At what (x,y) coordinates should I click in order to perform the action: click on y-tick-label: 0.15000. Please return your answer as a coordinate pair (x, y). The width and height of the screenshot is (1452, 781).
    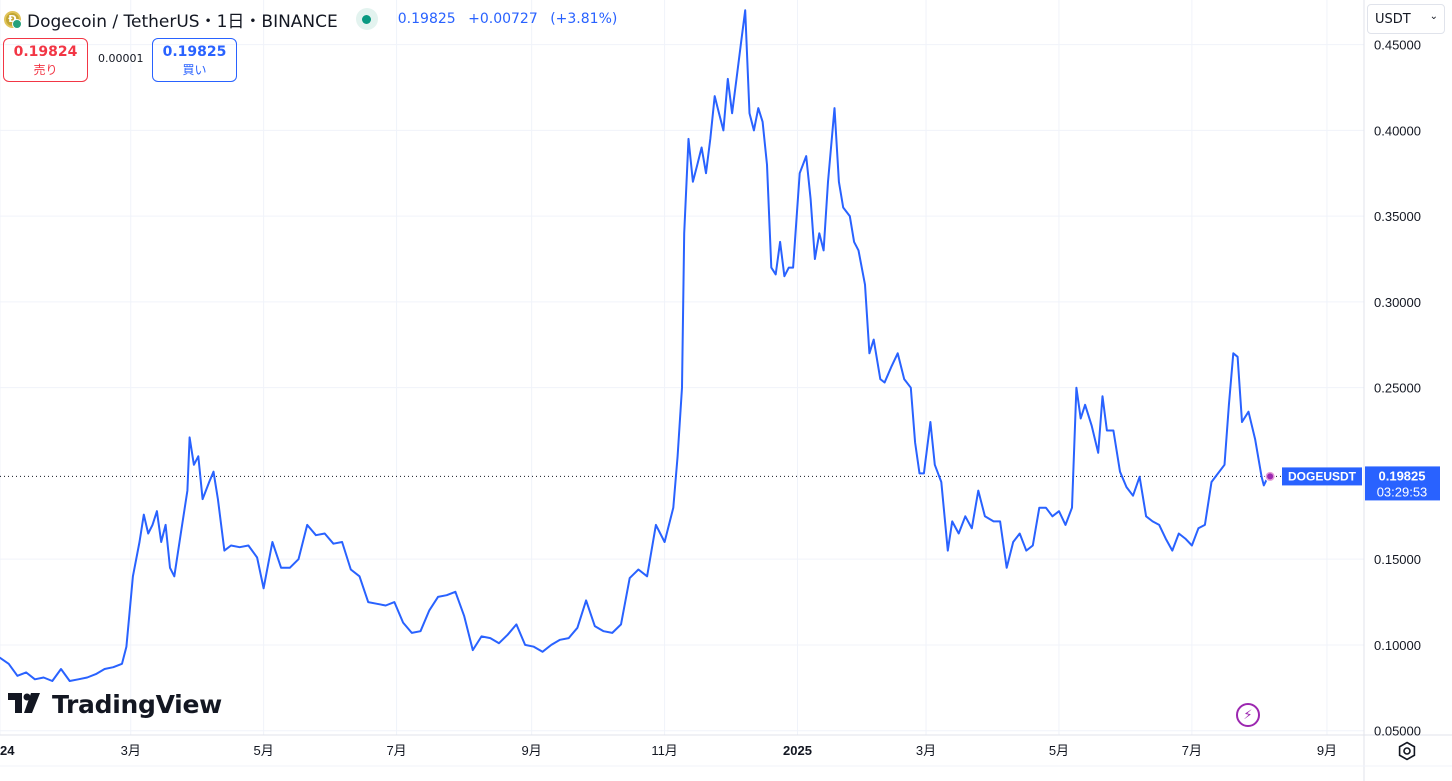
    Looking at the image, I should click on (1397, 559).